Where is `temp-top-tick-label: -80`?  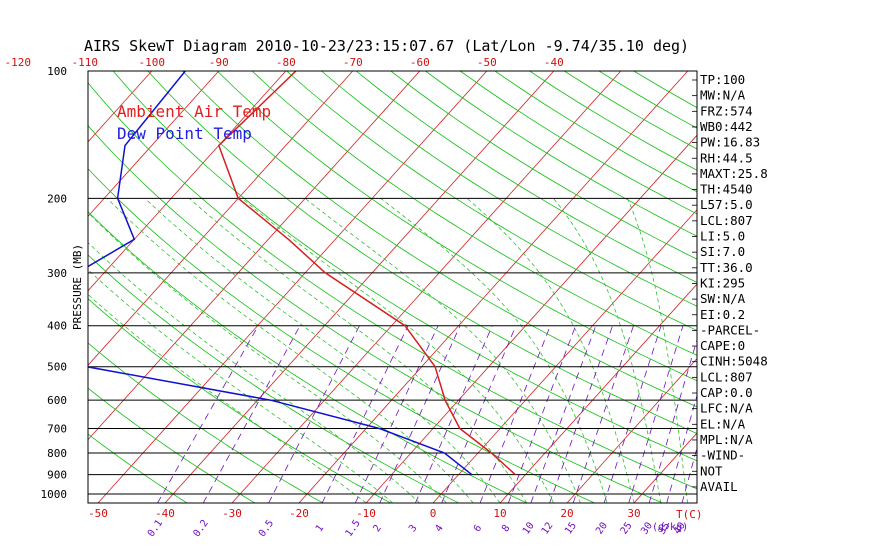 temp-top-tick-label: -80 is located at coordinates (286, 62).